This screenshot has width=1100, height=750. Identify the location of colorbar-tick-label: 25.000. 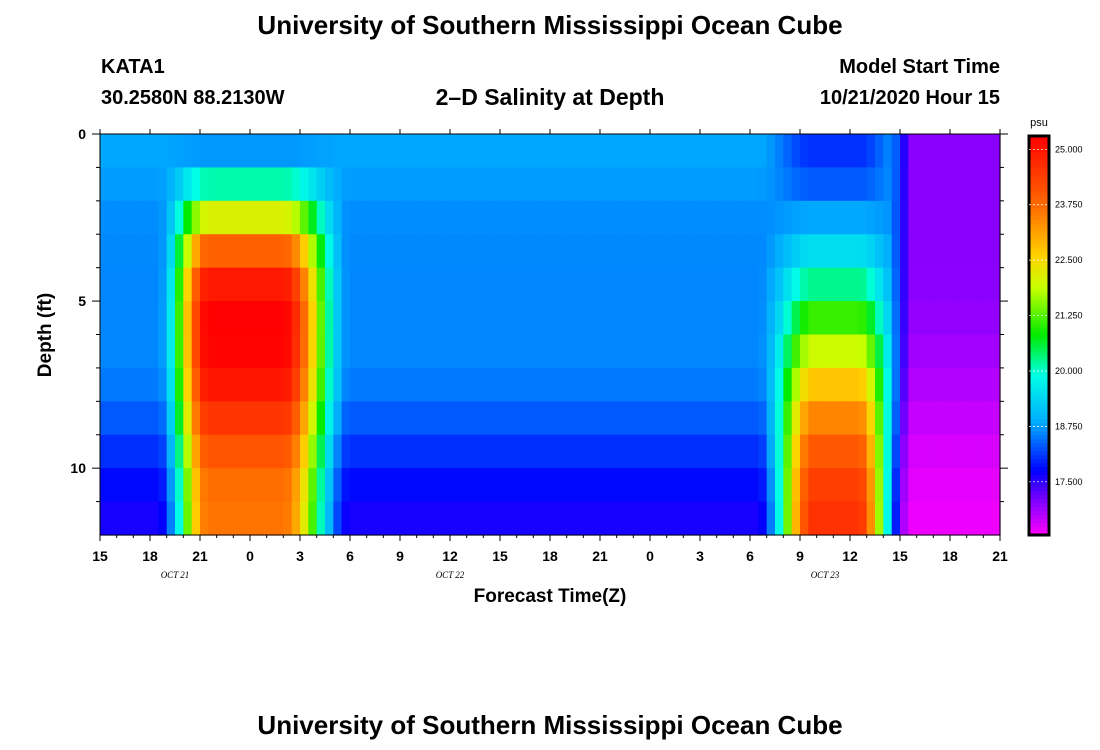
(1069, 149).